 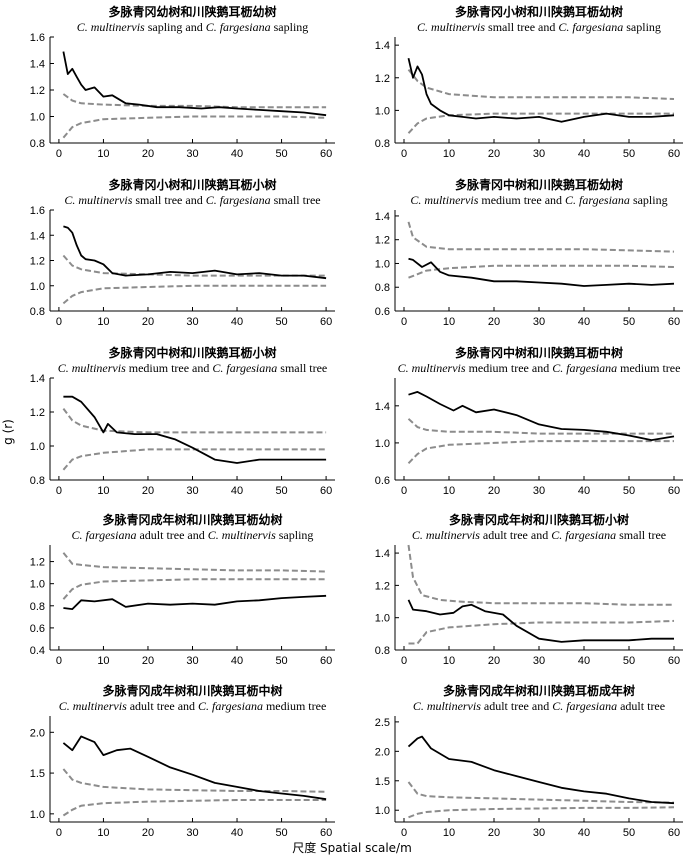 I want to click on panel-title-cn: 多脉青冈幼树和川陕鹅耳枥幼树, so click(x=192, y=11).